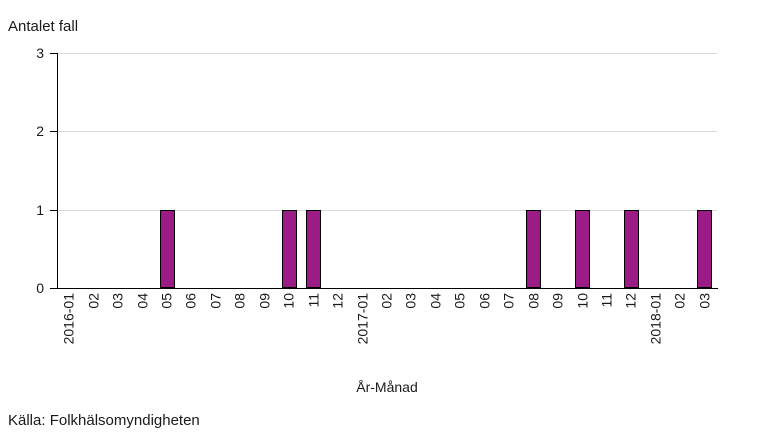 Image resolution: width=762 pixels, height=442 pixels. What do you see at coordinates (40, 131) in the screenshot?
I see `y-tick-label: 2` at bounding box center [40, 131].